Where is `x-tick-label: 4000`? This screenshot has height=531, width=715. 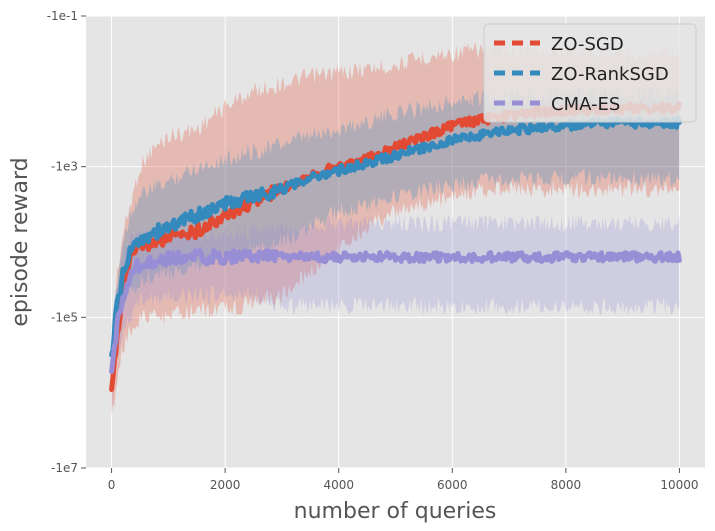 x-tick-label: 4000 is located at coordinates (338, 485).